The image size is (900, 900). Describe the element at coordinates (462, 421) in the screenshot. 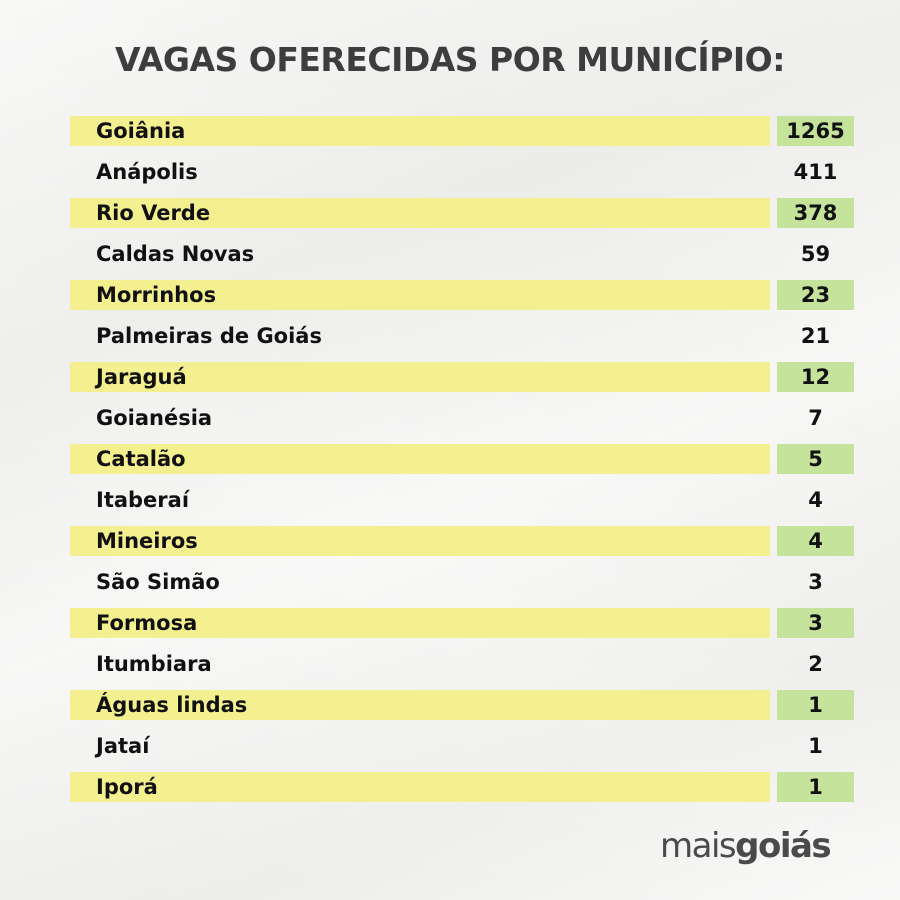

I see `table-row: Goianésia 7` at that location.